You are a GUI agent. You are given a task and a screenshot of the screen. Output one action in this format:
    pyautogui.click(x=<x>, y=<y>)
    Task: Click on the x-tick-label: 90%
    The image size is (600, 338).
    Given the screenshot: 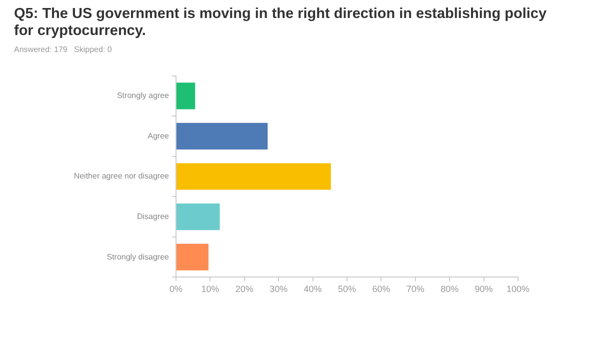 What is the action you would take?
    pyautogui.click(x=483, y=289)
    